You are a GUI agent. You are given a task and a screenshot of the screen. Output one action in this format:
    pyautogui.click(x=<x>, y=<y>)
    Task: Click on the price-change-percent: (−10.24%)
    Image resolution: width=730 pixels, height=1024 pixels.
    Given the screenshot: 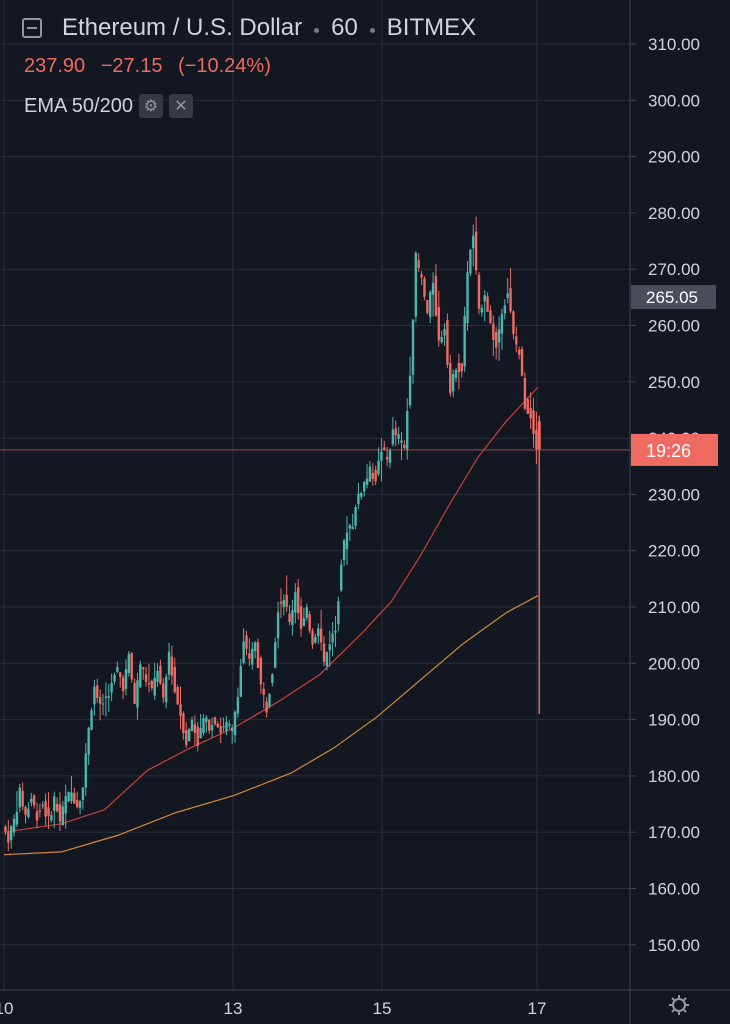 What is the action you would take?
    pyautogui.click(x=224, y=66)
    